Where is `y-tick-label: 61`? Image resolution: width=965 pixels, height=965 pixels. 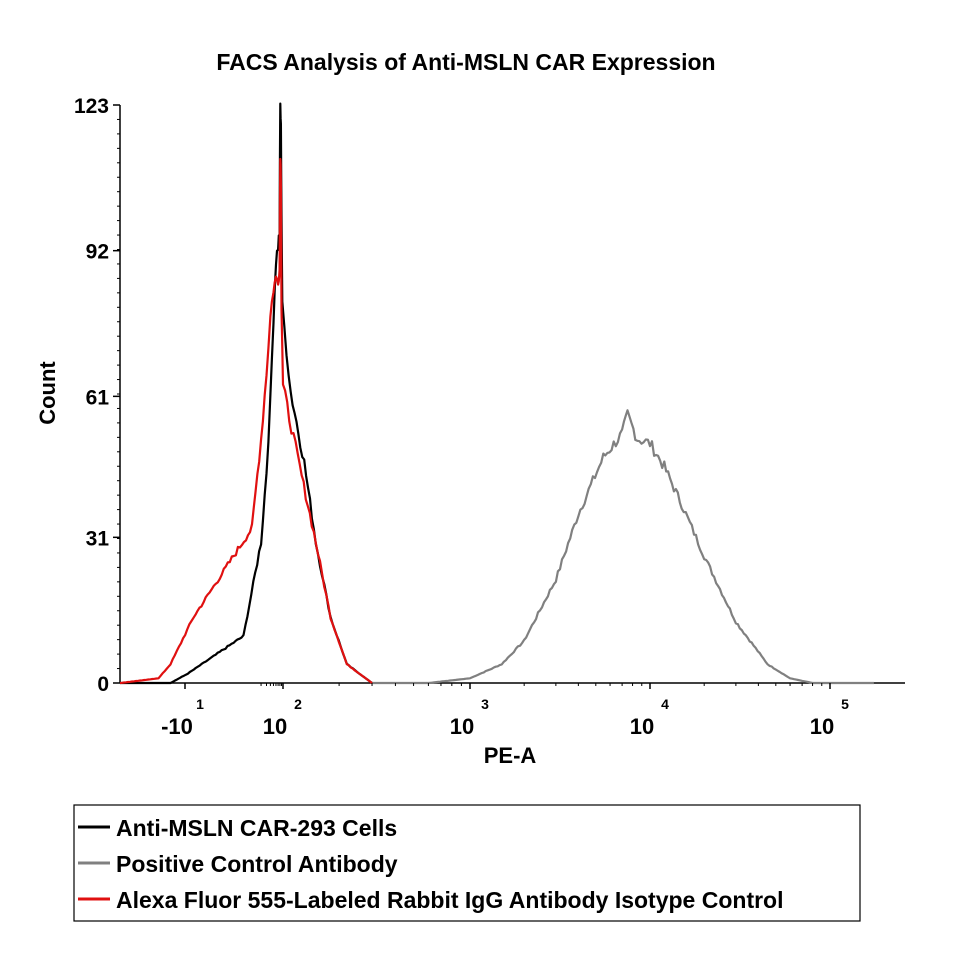
y-tick-label: 61 is located at coordinates (98, 397).